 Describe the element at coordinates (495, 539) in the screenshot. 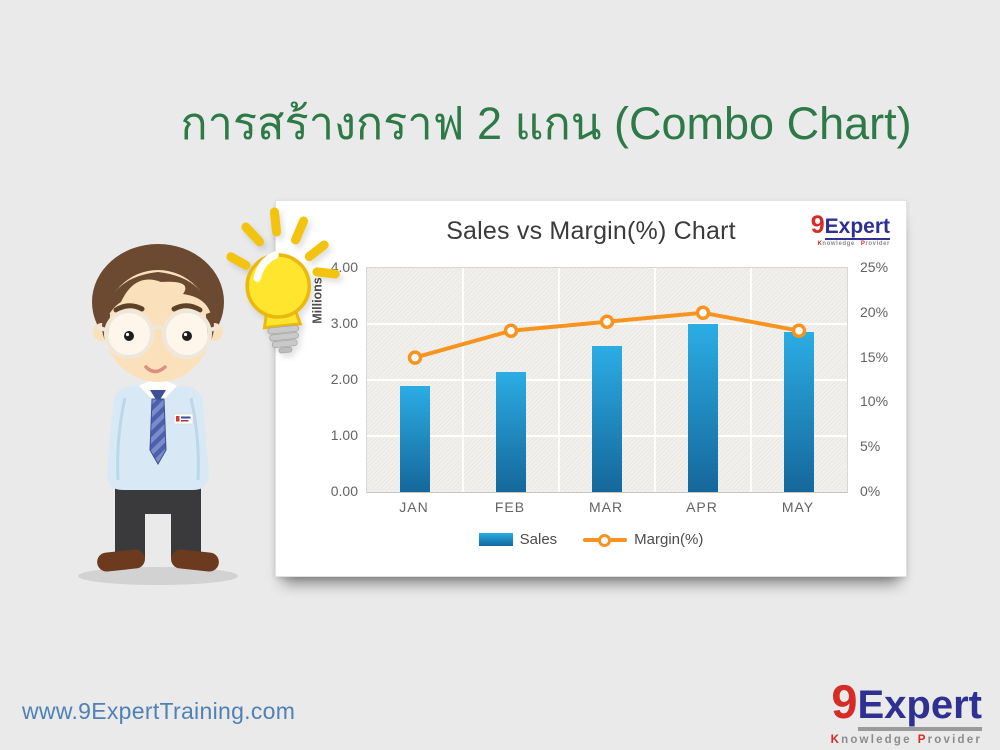

I see `sales-swatch-icon` at that location.